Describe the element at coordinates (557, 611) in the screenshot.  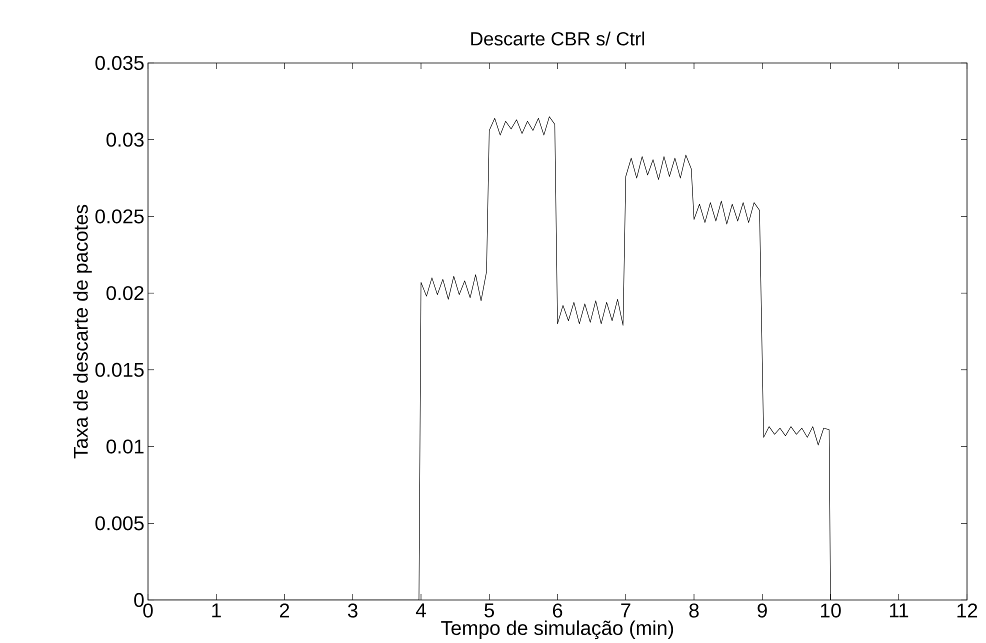
I see `x-tick-label: 6` at that location.